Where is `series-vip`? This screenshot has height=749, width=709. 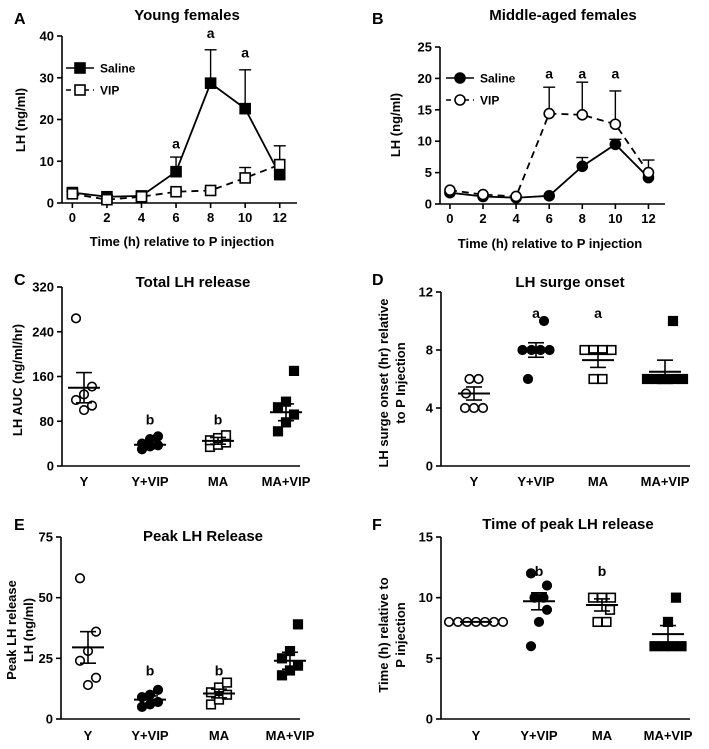 series-vip is located at coordinates (549, 142).